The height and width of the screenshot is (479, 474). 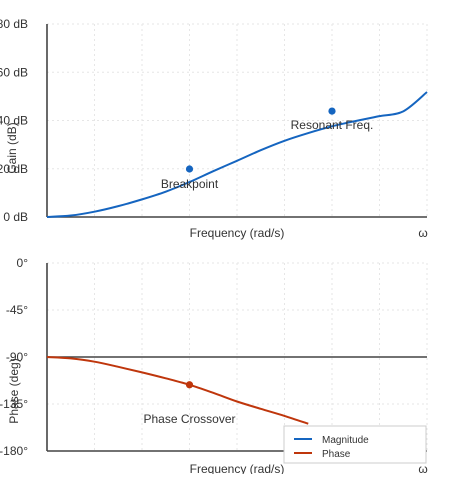 I want to click on phase-ytick-label: -90°, so click(x=17, y=357).